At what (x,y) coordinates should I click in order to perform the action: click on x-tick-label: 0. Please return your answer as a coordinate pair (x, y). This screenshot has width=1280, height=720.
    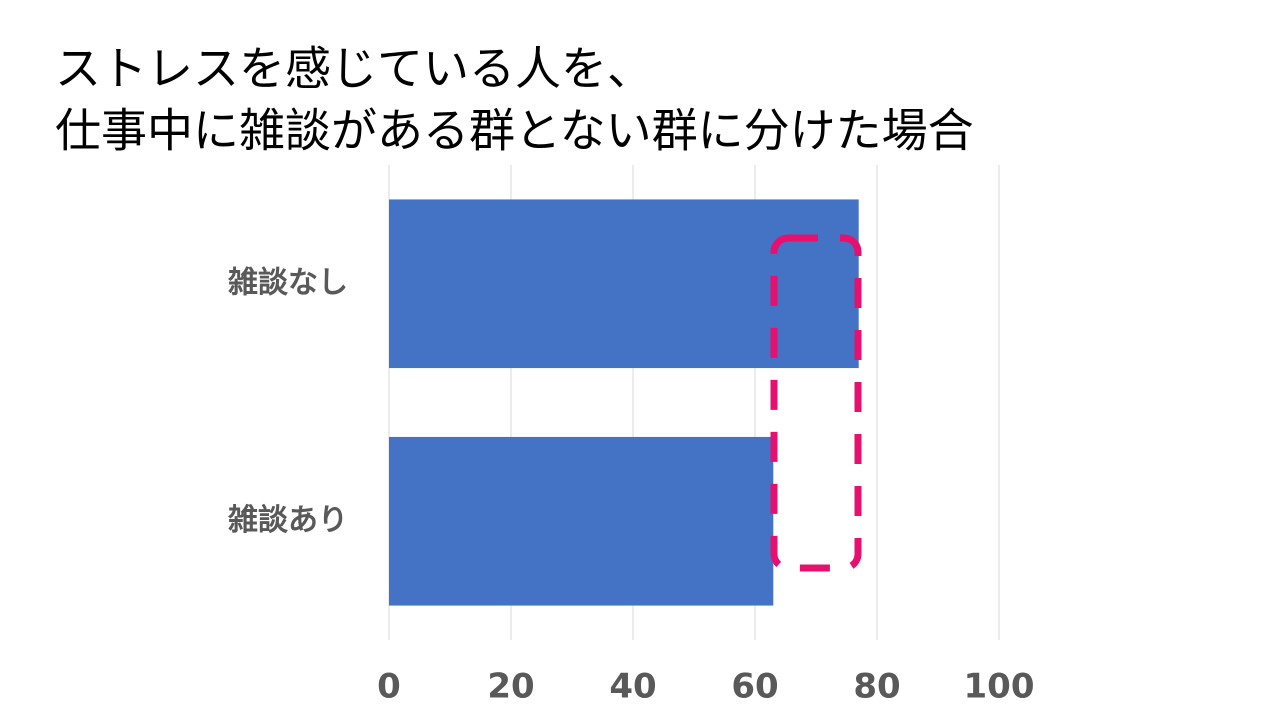
    Looking at the image, I should click on (389, 687).